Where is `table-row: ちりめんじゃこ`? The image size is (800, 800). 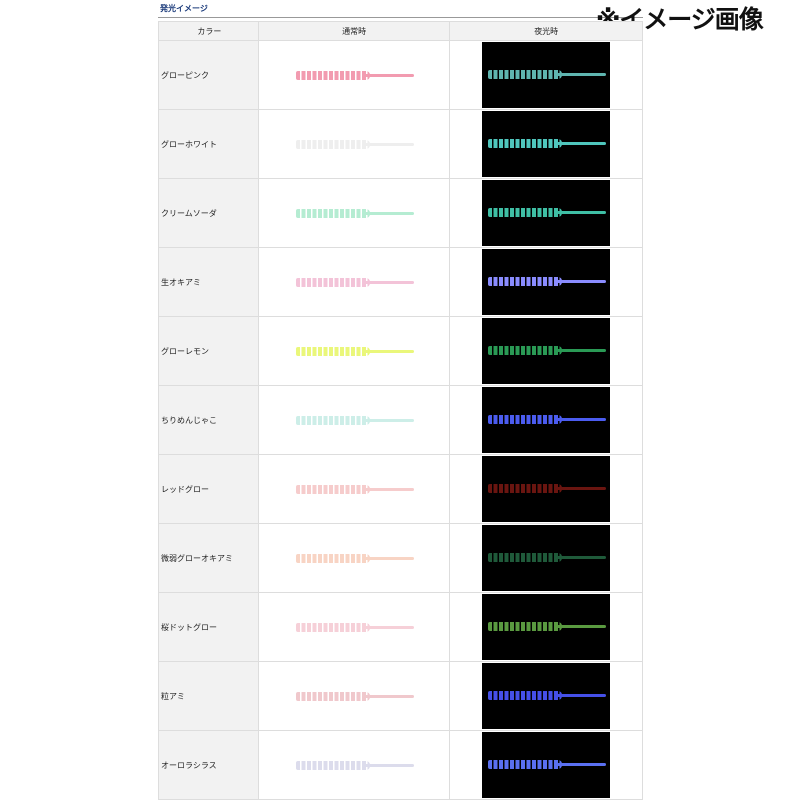
table-row: ちりめんじゃこ is located at coordinates (400, 420).